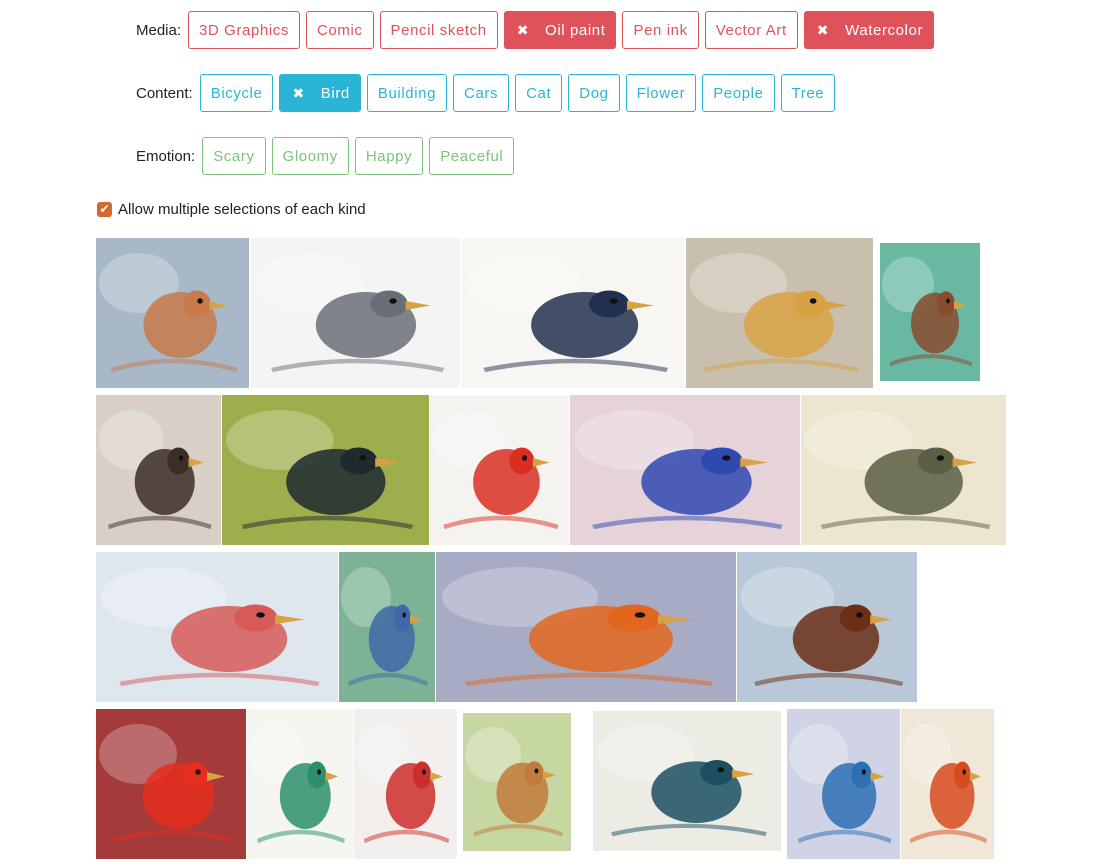 The height and width of the screenshot is (866, 1094). Describe the element at coordinates (751, 30) in the screenshot. I see `media-chip-vector-art: Vector Art` at that location.